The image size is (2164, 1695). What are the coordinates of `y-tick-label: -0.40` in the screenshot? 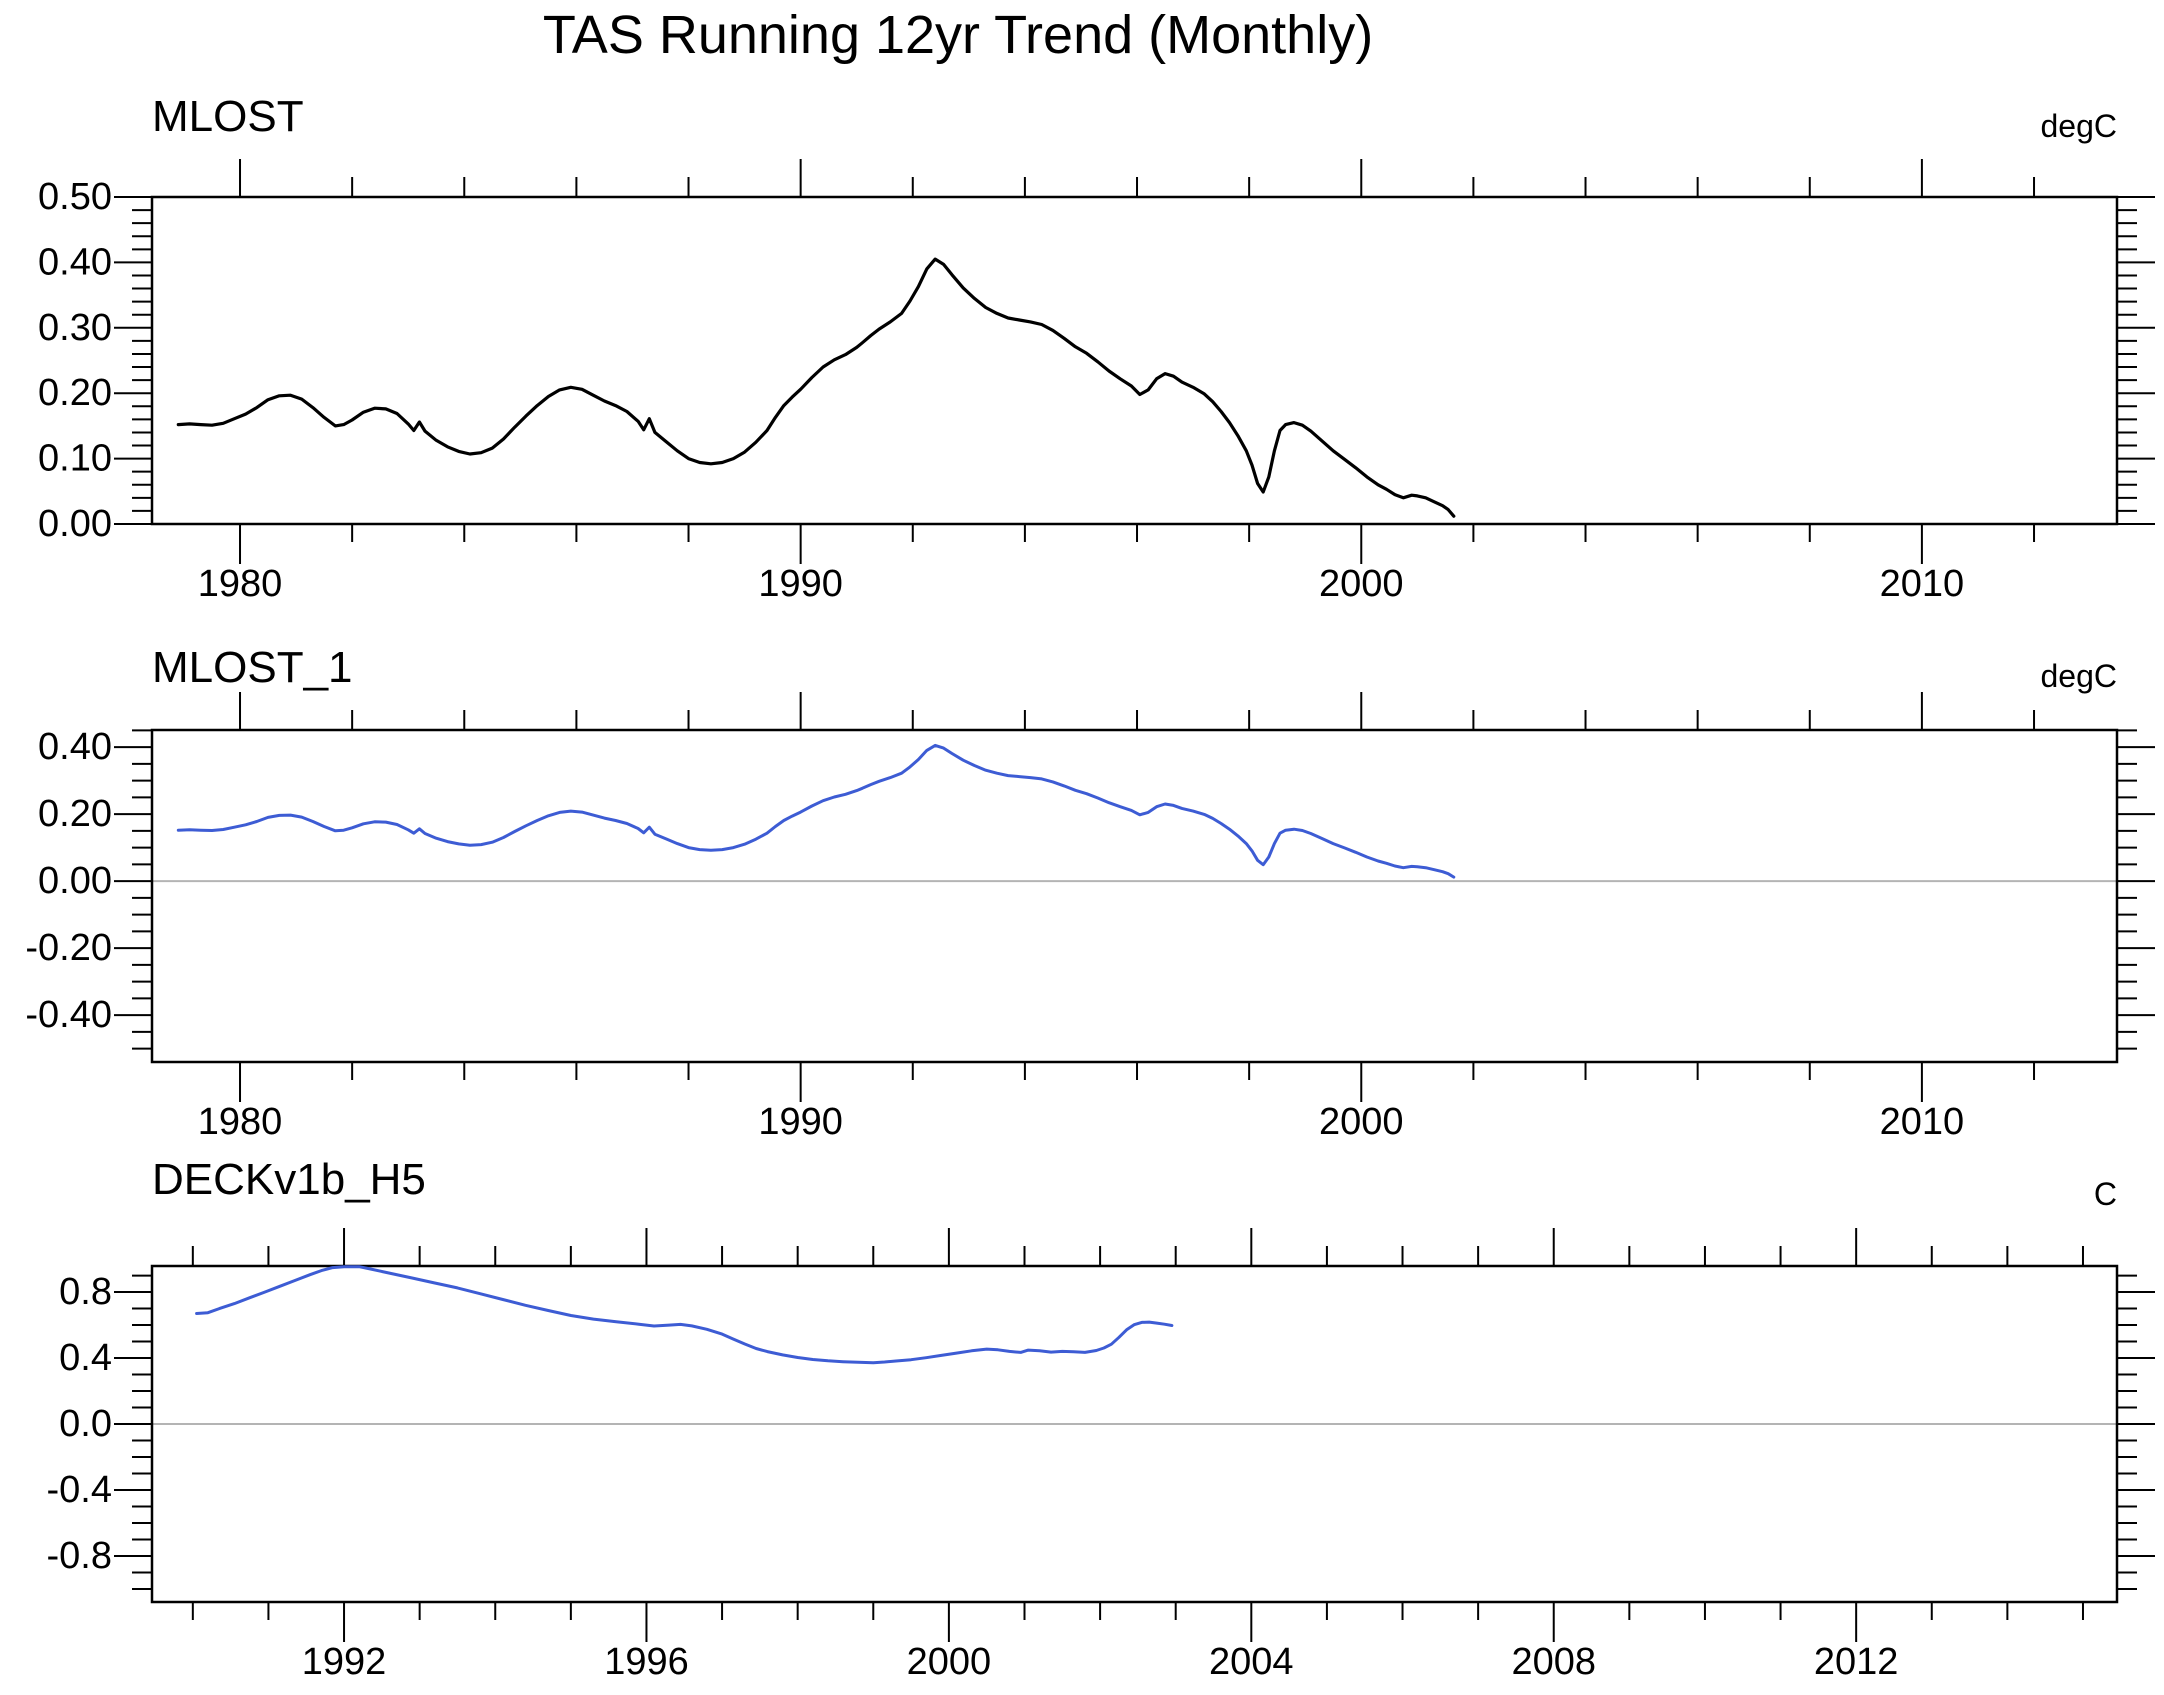 It's located at (68, 1015).